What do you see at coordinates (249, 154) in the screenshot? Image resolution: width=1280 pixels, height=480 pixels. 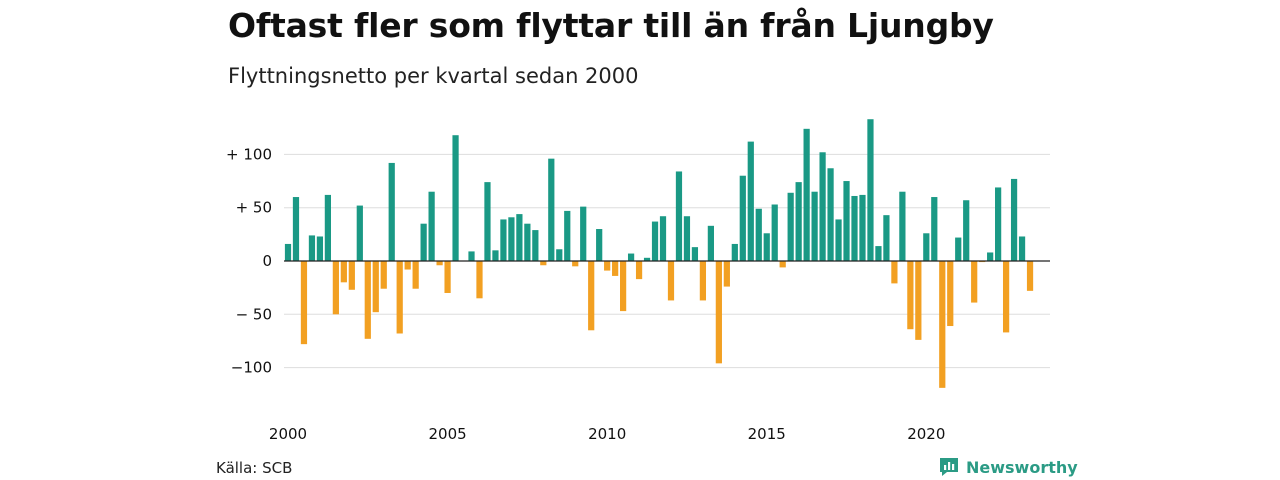 I see `y-tick-label: + 100` at bounding box center [249, 154].